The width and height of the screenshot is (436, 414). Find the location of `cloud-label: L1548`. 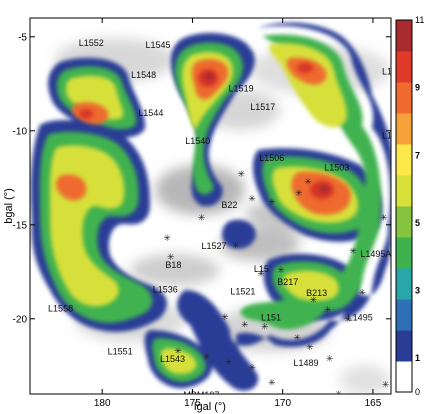

cloud-label: L1548 is located at coordinates (143, 75).